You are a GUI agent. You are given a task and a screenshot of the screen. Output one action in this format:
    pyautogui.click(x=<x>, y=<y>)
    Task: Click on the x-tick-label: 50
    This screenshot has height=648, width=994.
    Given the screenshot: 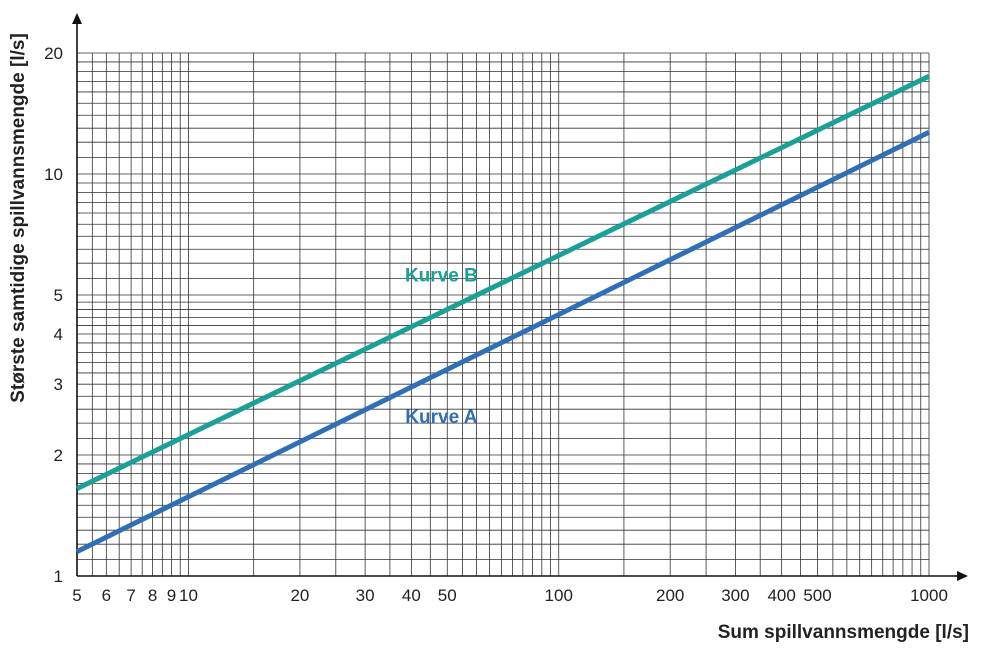 What is the action you would take?
    pyautogui.click(x=447, y=595)
    